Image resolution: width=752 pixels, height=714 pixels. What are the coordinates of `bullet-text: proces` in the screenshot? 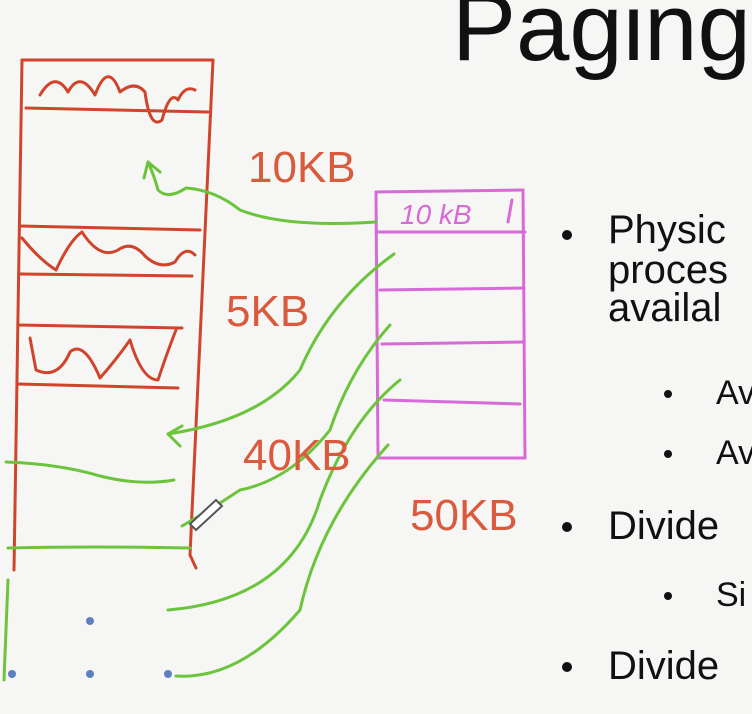 It's located at (668, 270).